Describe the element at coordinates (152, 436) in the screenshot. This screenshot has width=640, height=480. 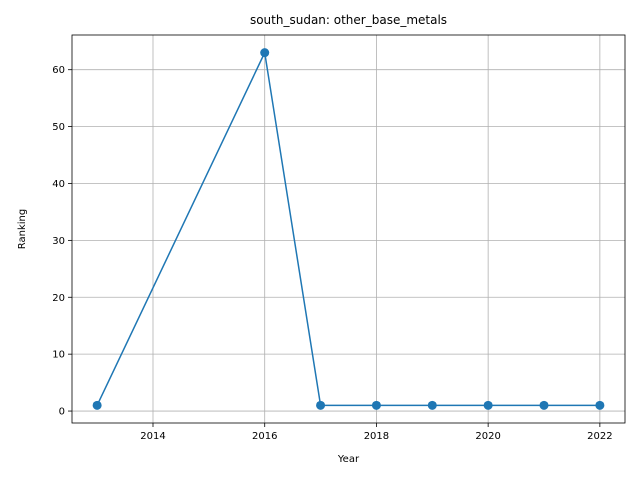
I see `x-tick-label: 2014` at that location.